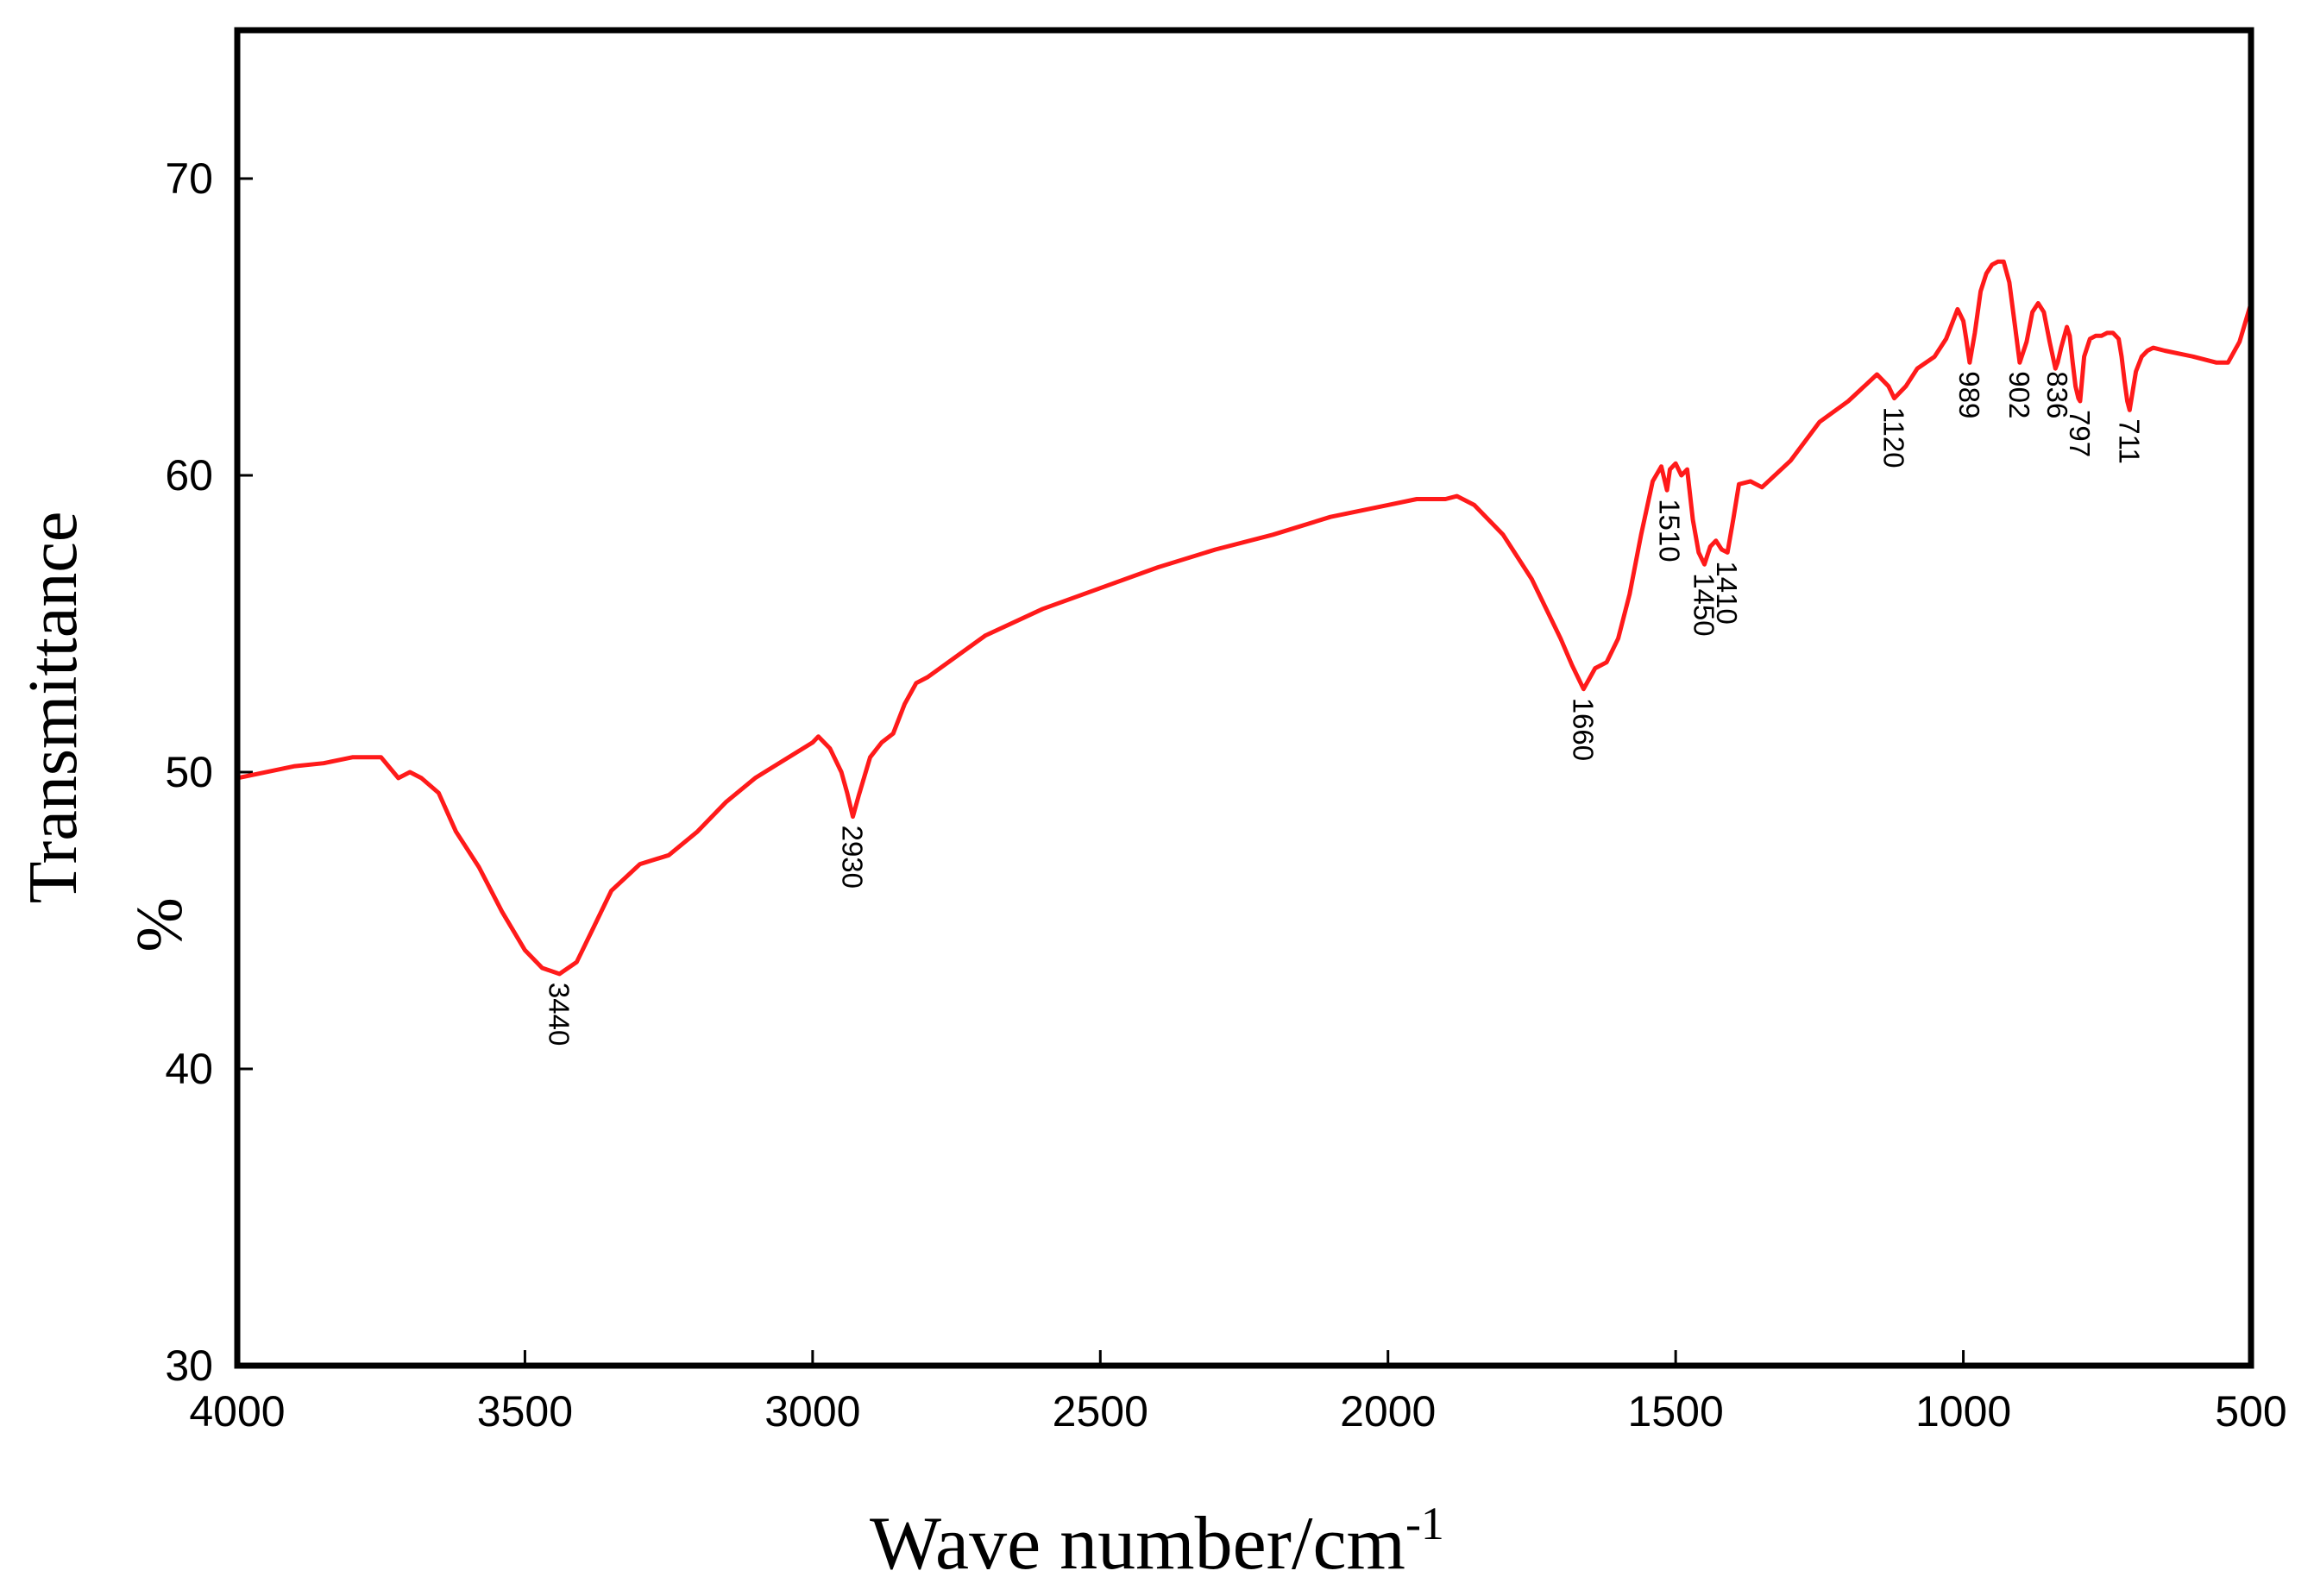 The height and width of the screenshot is (1596, 2314). Describe the element at coordinates (189, 475) in the screenshot. I see `y-tick-label: 60` at that location.